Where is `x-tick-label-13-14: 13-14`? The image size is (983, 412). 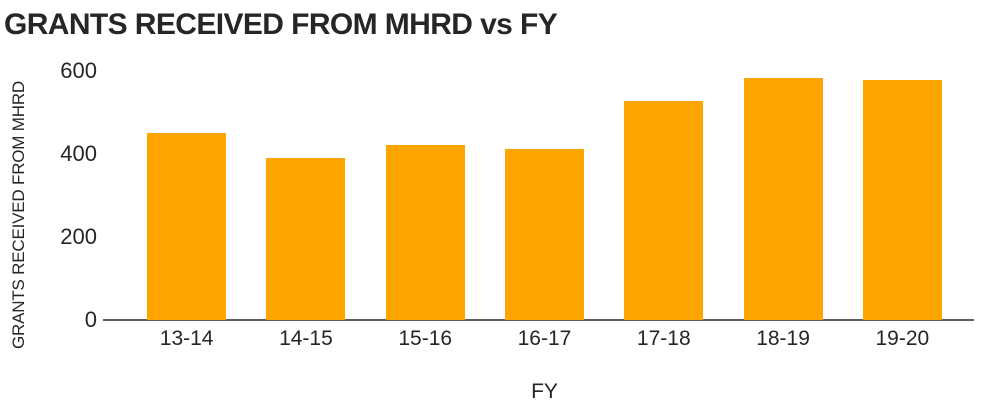
x-tick-label-13-14: 13-14 is located at coordinates (186, 338).